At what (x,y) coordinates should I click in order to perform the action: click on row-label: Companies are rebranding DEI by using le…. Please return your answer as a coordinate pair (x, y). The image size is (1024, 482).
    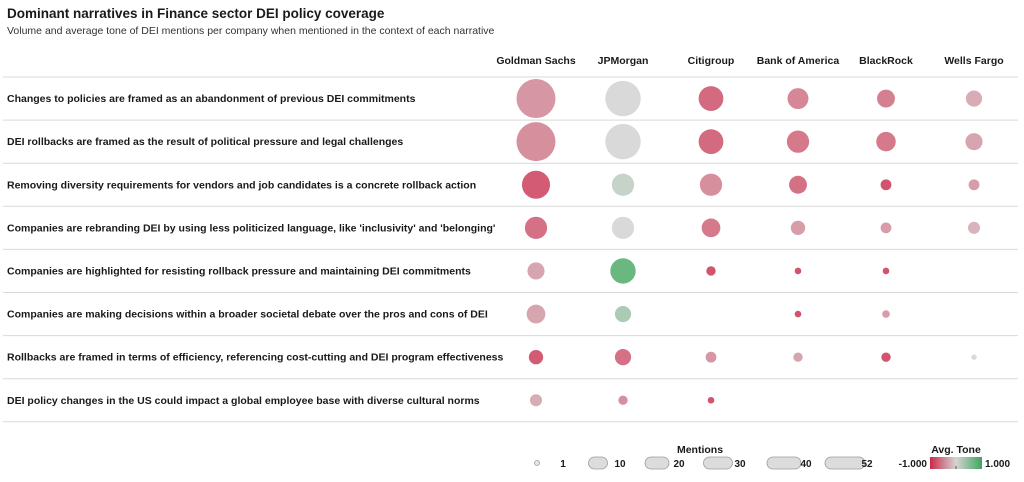
    Looking at the image, I should click on (251, 228).